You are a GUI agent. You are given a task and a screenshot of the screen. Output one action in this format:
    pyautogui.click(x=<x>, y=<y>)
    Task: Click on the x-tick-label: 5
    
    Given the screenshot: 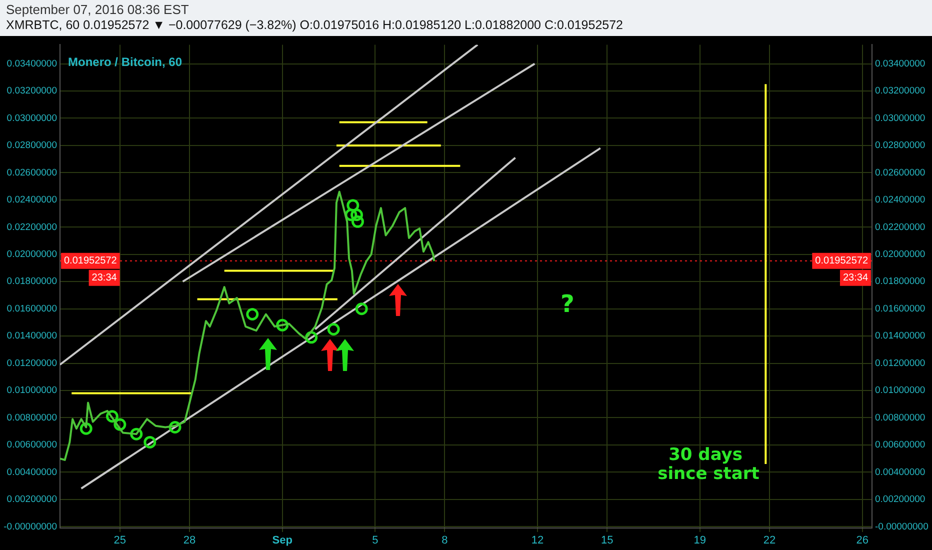 What is the action you would take?
    pyautogui.click(x=375, y=540)
    